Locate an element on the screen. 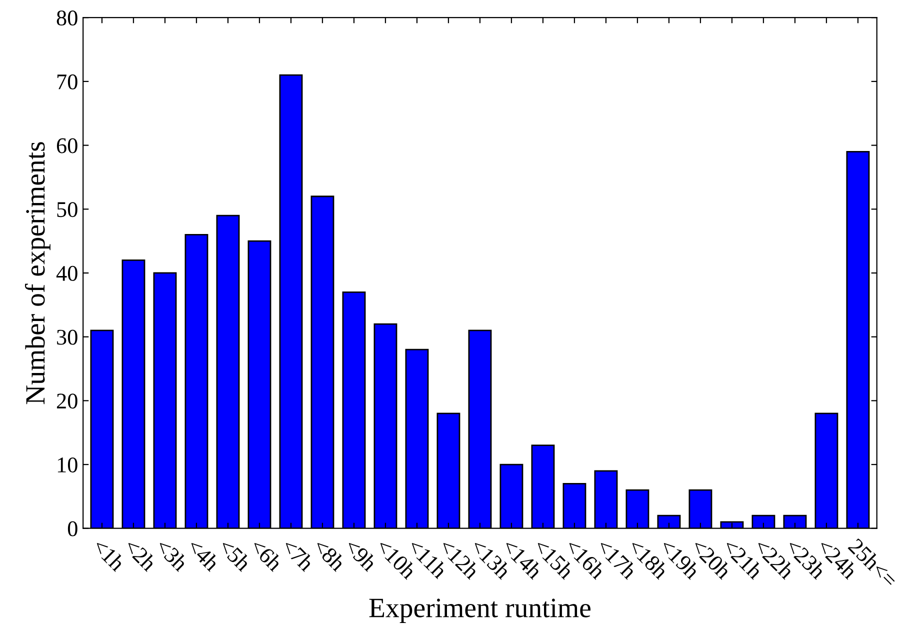 This screenshot has height=629, width=923. y-tick-label: 60 is located at coordinates (67, 146).